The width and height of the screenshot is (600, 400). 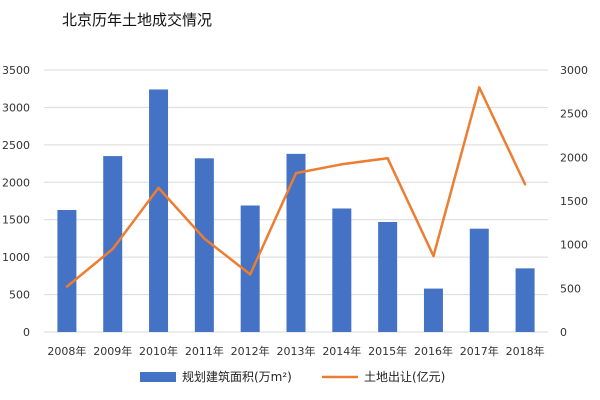 I want to click on y-right-tick-label: 3000, so click(x=574, y=70).